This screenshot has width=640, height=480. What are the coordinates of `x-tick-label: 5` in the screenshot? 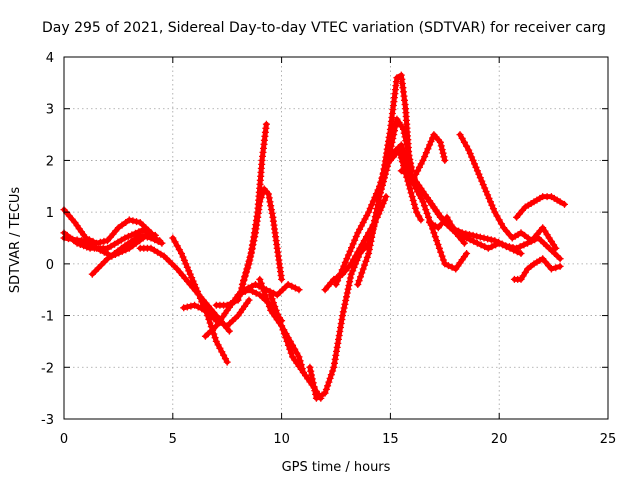 It's located at (173, 439).